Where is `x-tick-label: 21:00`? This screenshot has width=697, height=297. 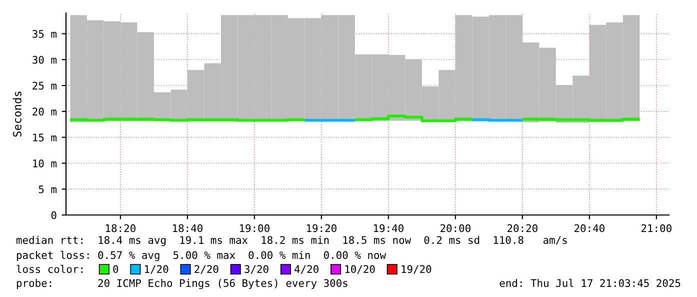 x-tick-label: 21:00 is located at coordinates (657, 228).